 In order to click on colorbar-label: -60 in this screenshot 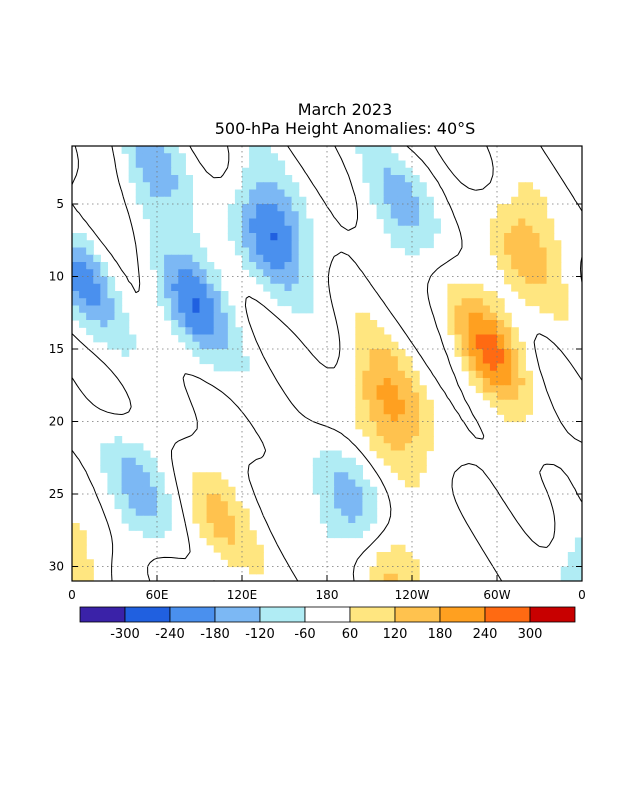, I will do `click(304, 634)`.